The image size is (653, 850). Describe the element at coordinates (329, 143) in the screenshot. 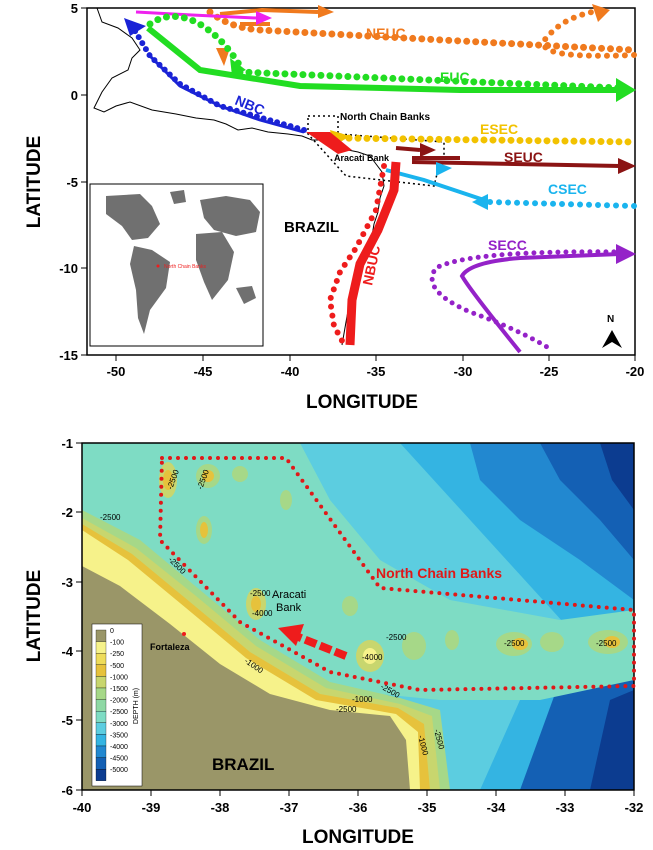

I see `nbuc-wedge` at that location.